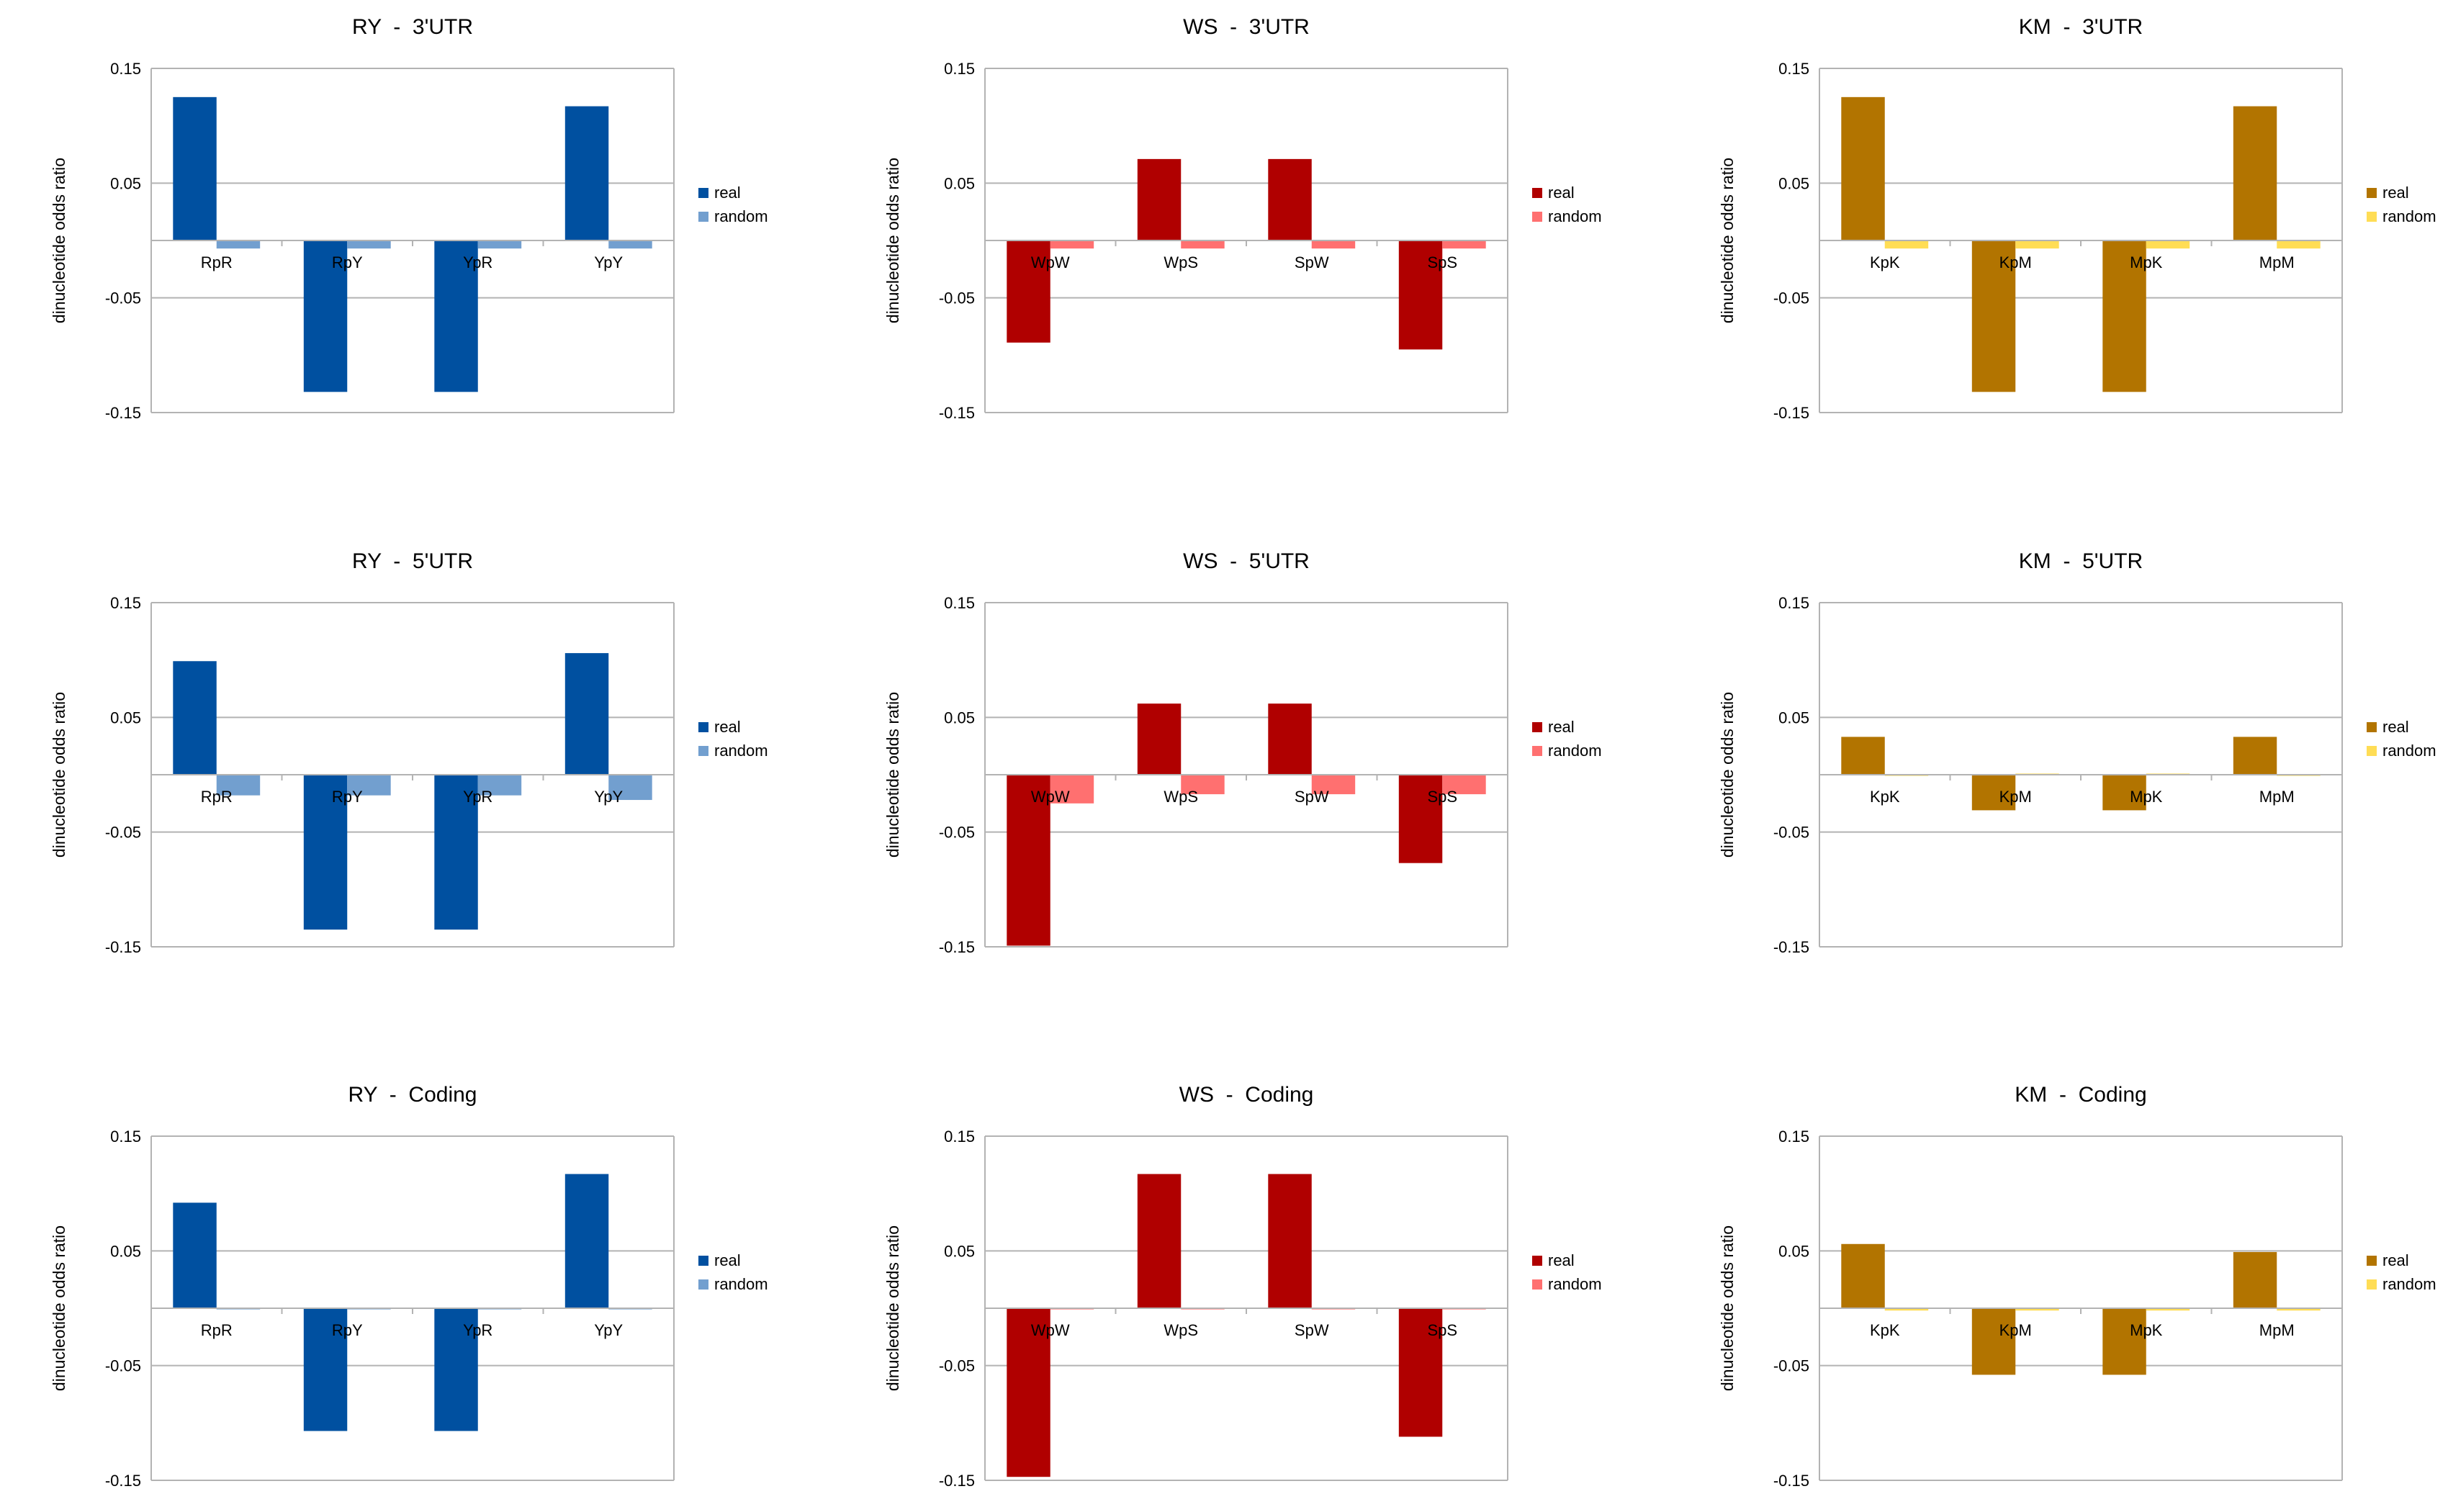  What do you see at coordinates (1246, 27) in the screenshot?
I see `chart-title: WS - 3'UTR` at bounding box center [1246, 27].